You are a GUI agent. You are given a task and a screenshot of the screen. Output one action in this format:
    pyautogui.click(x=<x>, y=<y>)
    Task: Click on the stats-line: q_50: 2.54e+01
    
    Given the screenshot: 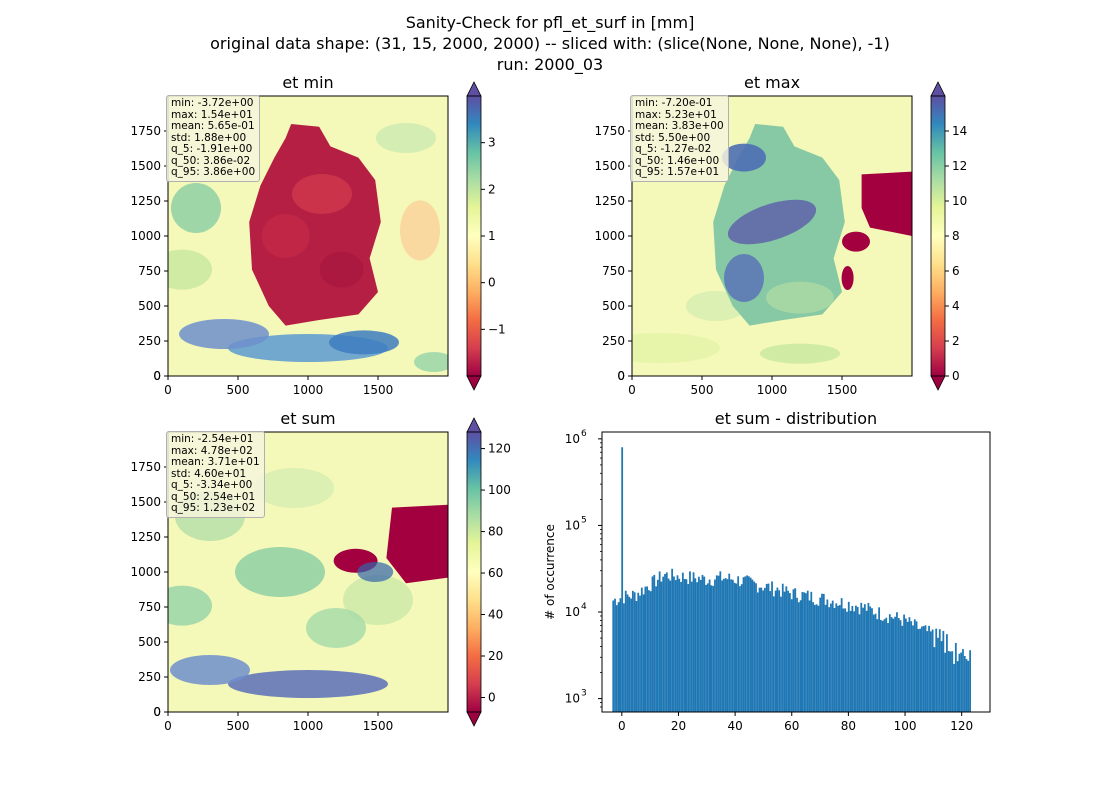 What is the action you would take?
    pyautogui.click(x=213, y=496)
    